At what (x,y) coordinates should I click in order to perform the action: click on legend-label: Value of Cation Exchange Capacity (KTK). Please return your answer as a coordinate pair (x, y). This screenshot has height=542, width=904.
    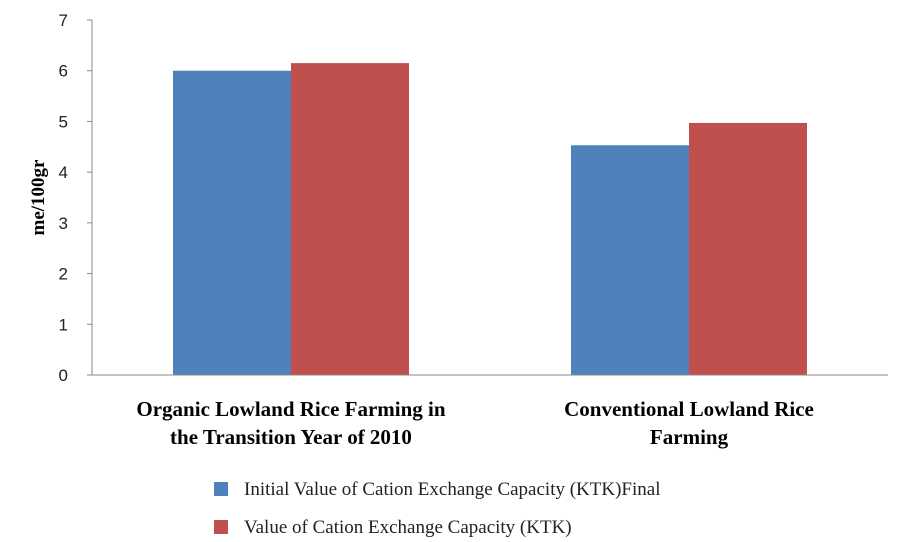
    Looking at the image, I should click on (408, 527).